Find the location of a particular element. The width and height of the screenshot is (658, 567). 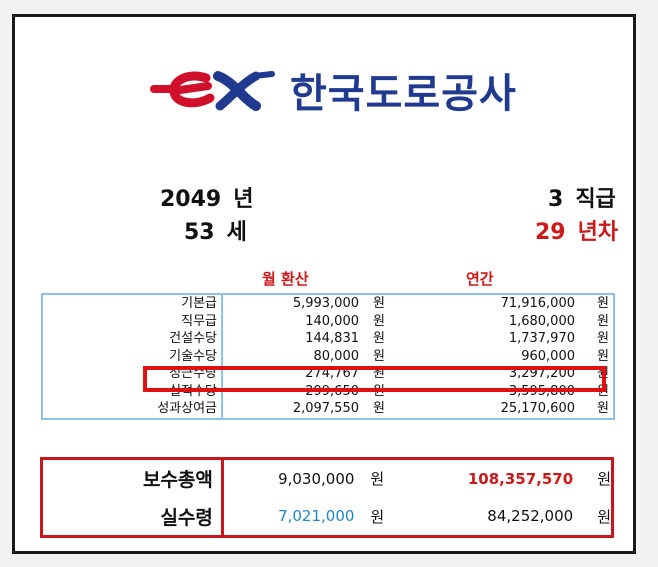

net-annual-unit: 원 is located at coordinates (604, 516).